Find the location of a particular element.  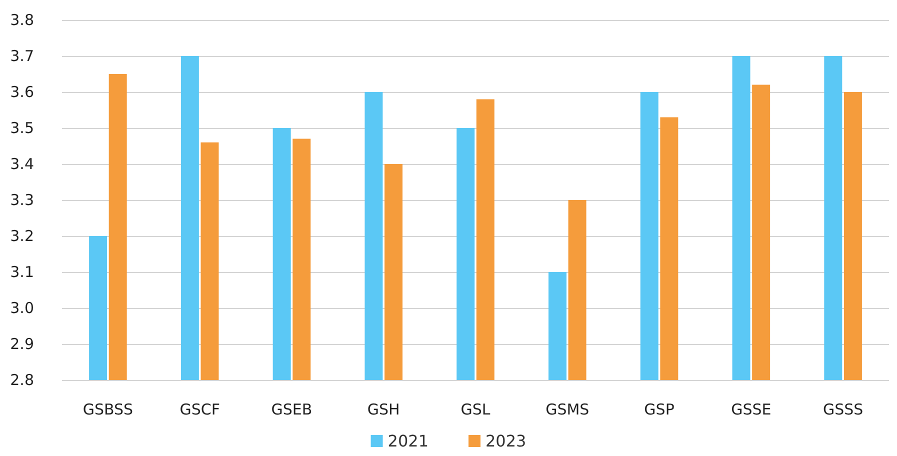

x-tick-label: GSSS is located at coordinates (843, 409).